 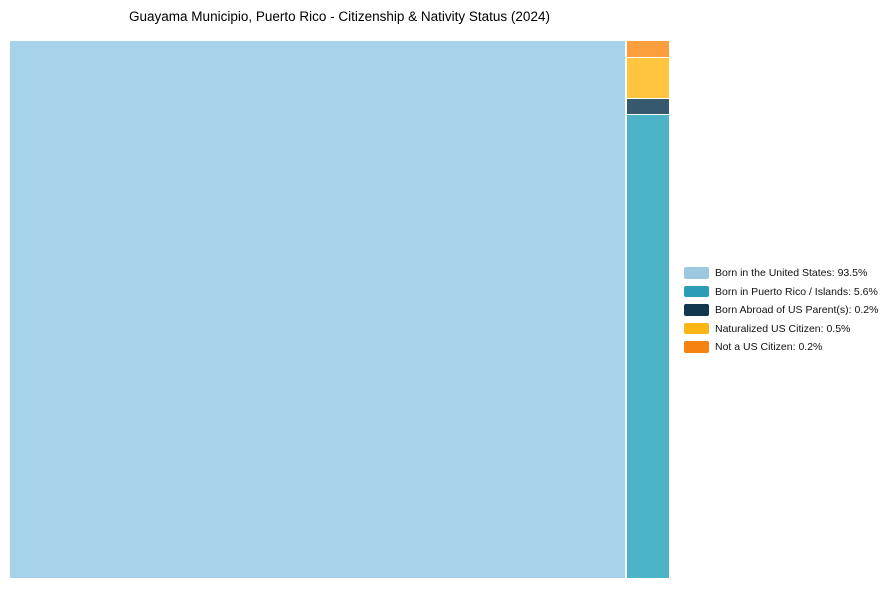 I want to click on legend-item: Naturalized US Citizen: 0.5%, so click(x=781, y=329).